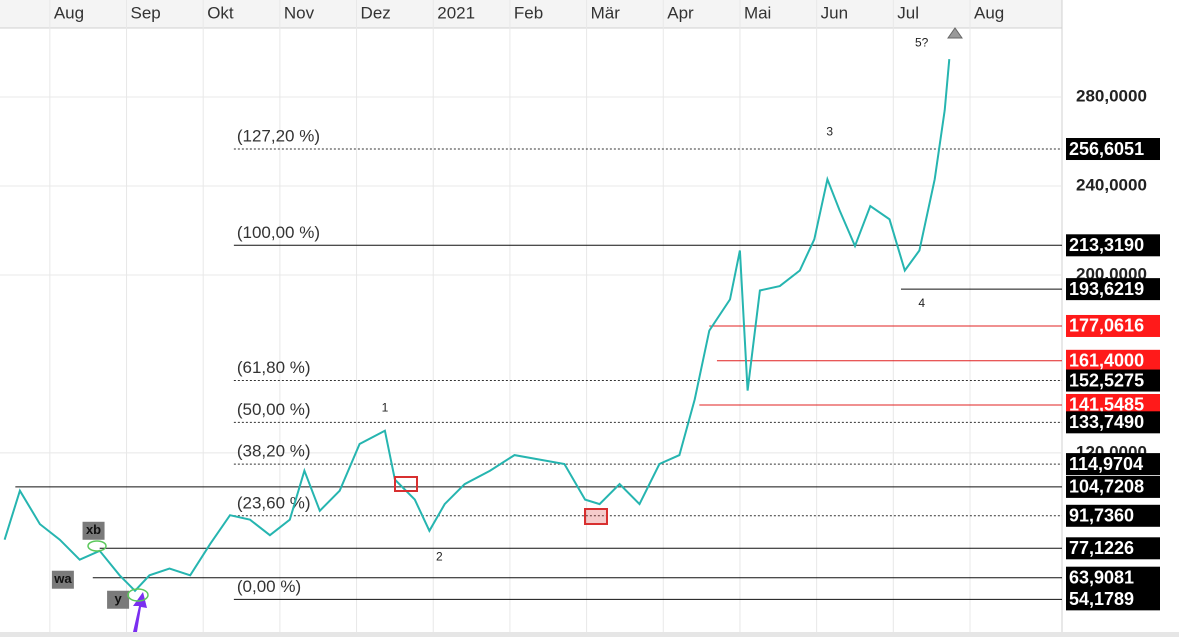 This screenshot has width=1179, height=642. I want to click on level-value-label: 193,6219, so click(1106, 289).